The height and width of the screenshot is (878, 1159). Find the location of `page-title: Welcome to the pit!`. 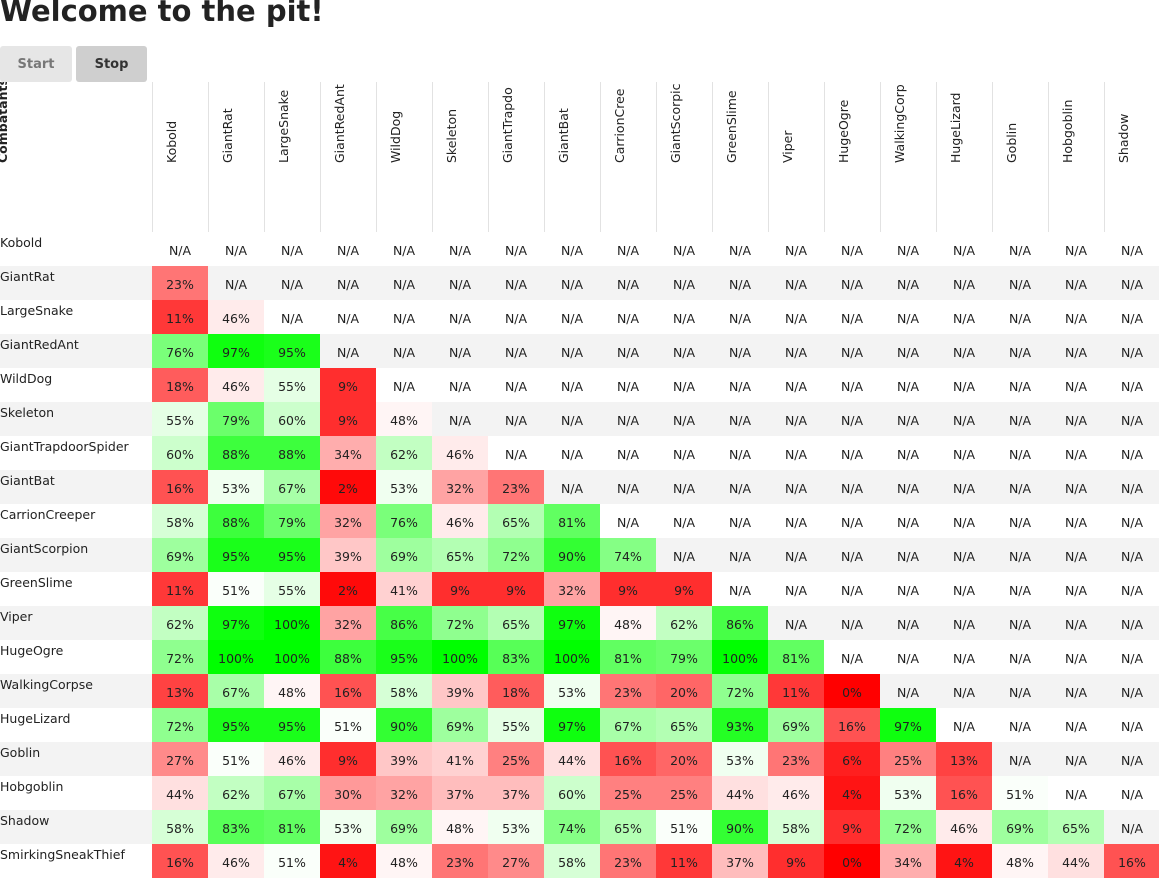

page-title: Welcome to the pit! is located at coordinates (162, 14).